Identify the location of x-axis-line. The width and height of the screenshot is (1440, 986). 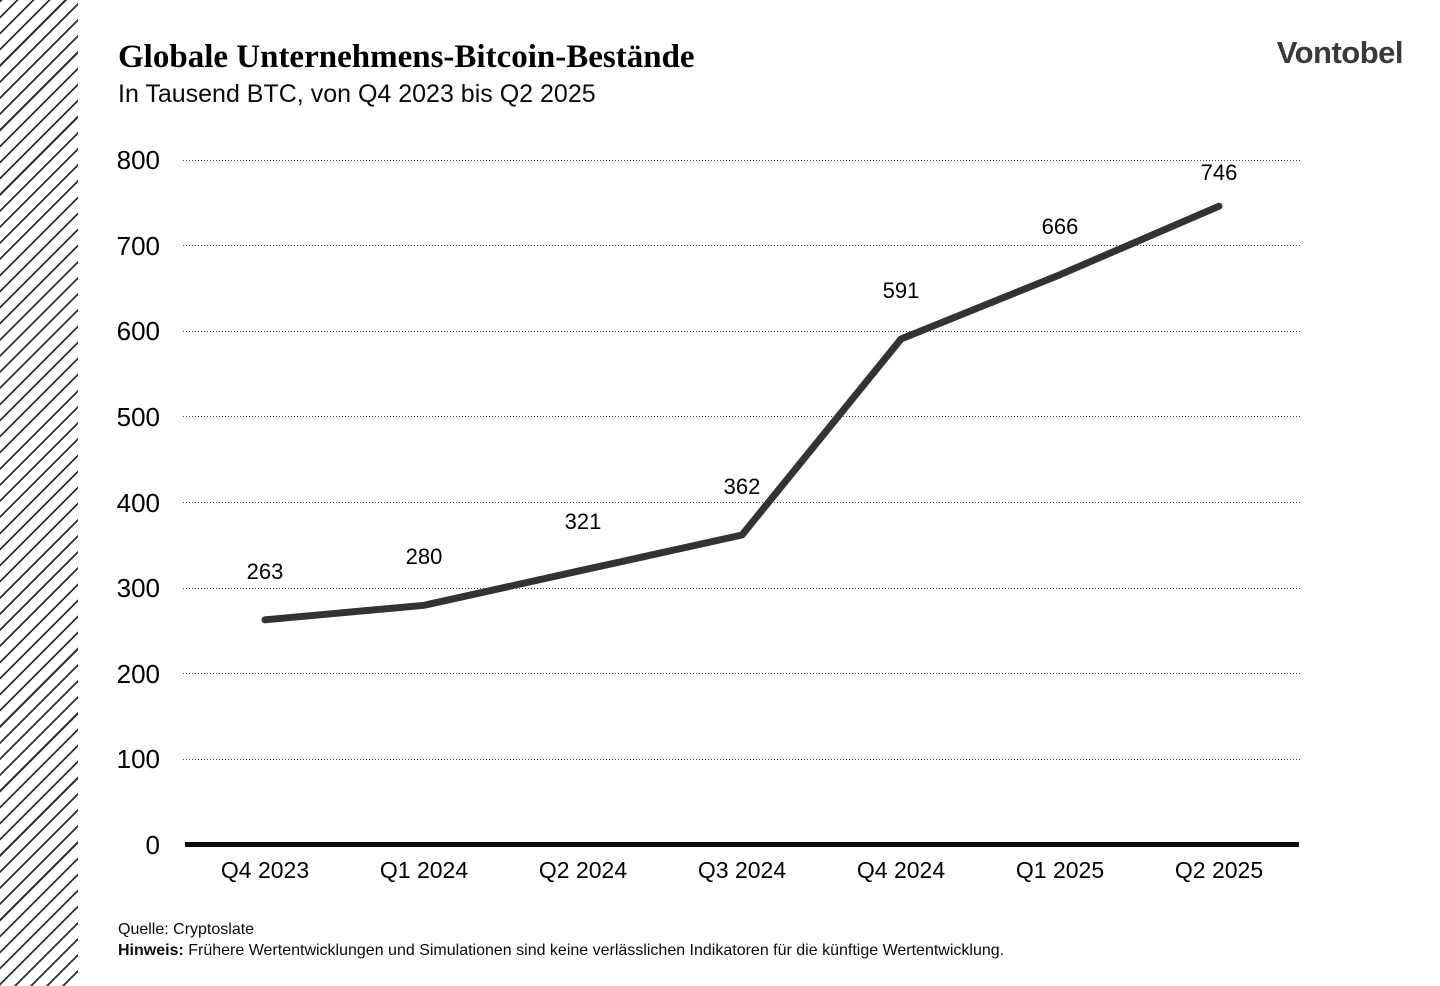
(742, 844).